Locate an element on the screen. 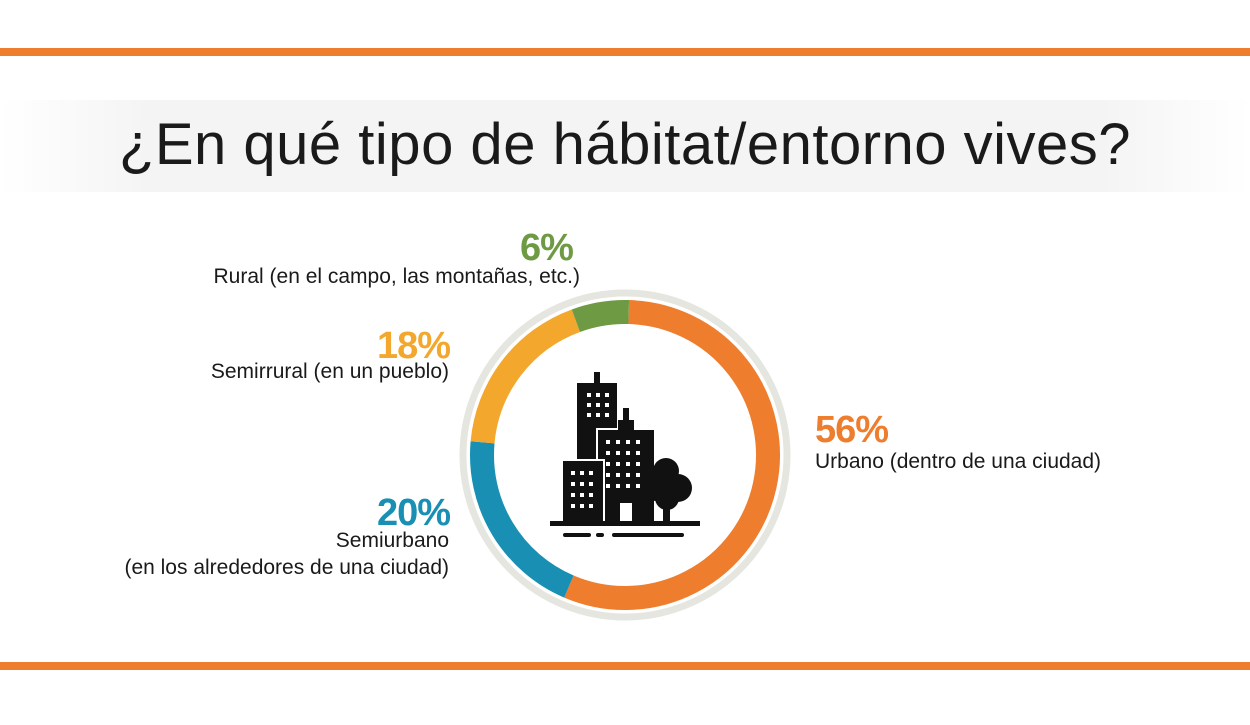 The width and height of the screenshot is (1250, 725). donut-track is located at coordinates (625, 455).